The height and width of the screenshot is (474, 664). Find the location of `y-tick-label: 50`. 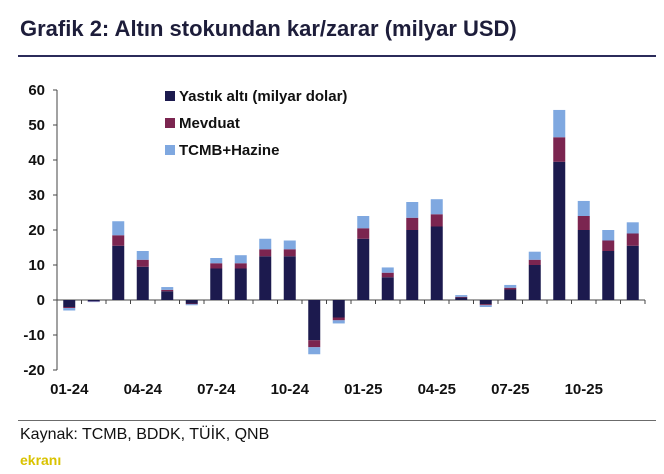

y-tick-label: 50 is located at coordinates (36, 125).